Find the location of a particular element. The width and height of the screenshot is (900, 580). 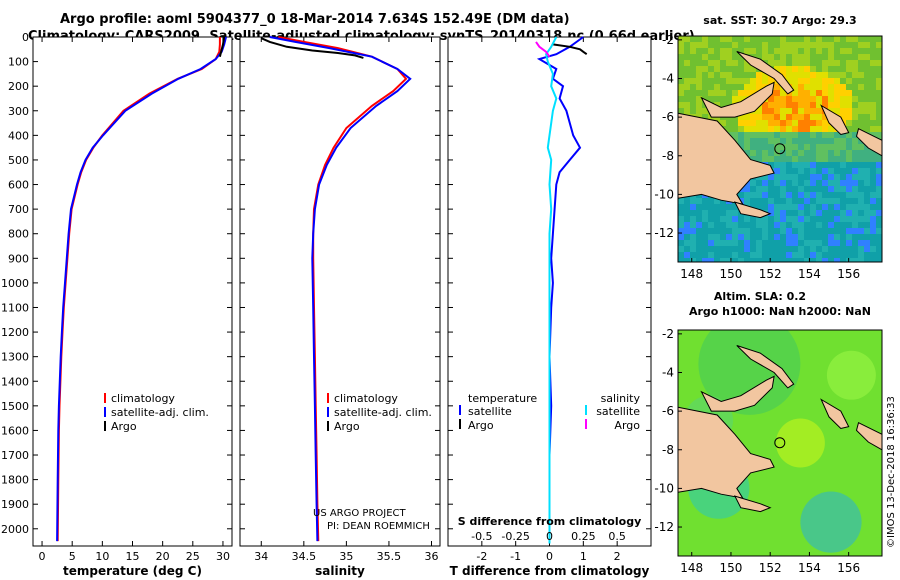

map-sst-map: 148 150 152 154 156 -2 -4 -6 -8 -10 -12 is located at coordinates (768, 157).